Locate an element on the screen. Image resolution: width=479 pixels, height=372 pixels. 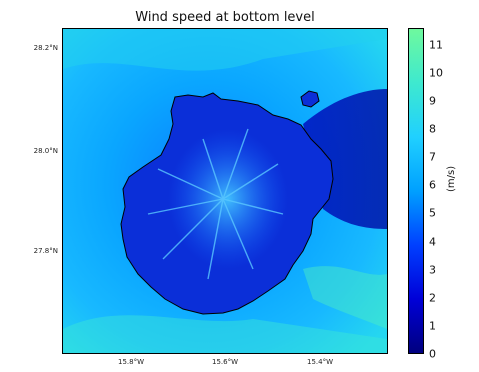
colorbar-tick: 1 is located at coordinates (432, 326).